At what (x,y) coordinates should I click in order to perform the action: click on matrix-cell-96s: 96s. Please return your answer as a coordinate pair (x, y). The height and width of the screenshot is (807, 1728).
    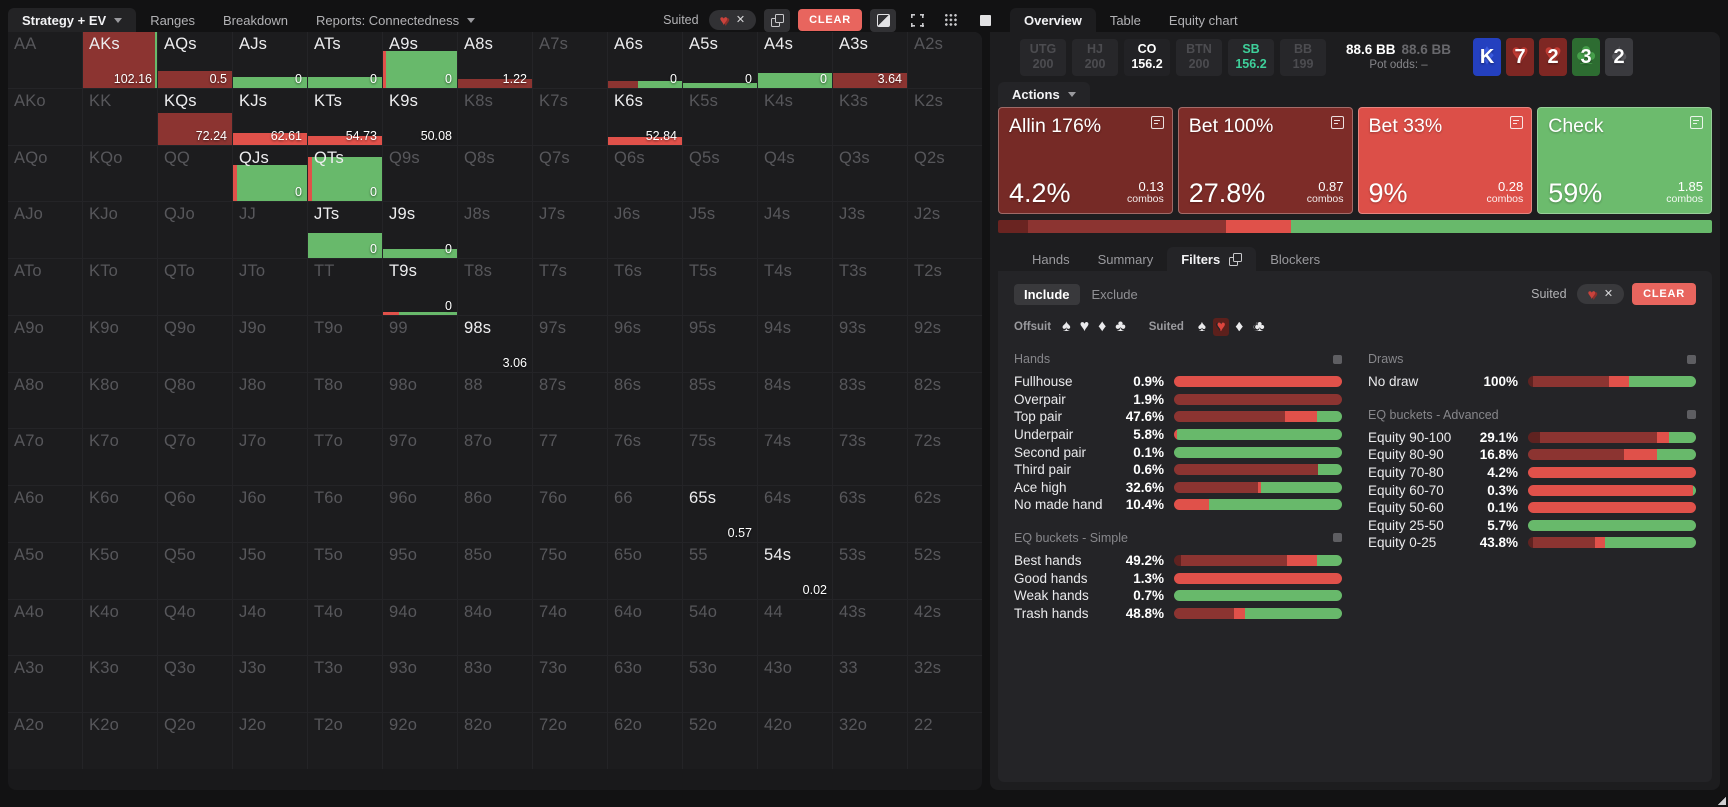
    Looking at the image, I should click on (645, 343).